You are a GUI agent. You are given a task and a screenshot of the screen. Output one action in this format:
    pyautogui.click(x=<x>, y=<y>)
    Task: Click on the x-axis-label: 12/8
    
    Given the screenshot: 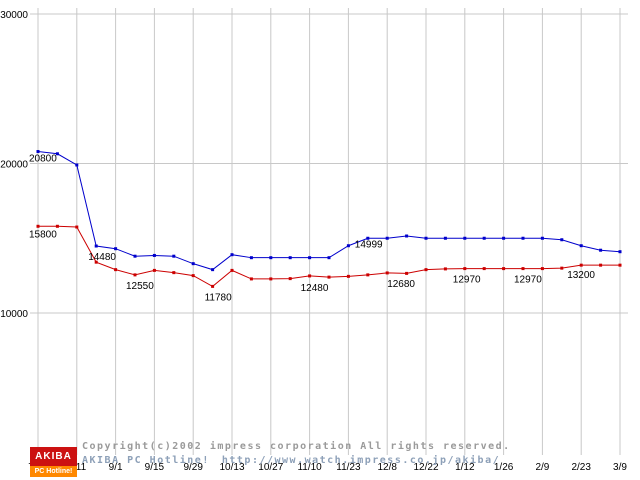 What is the action you would take?
    pyautogui.click(x=387, y=467)
    